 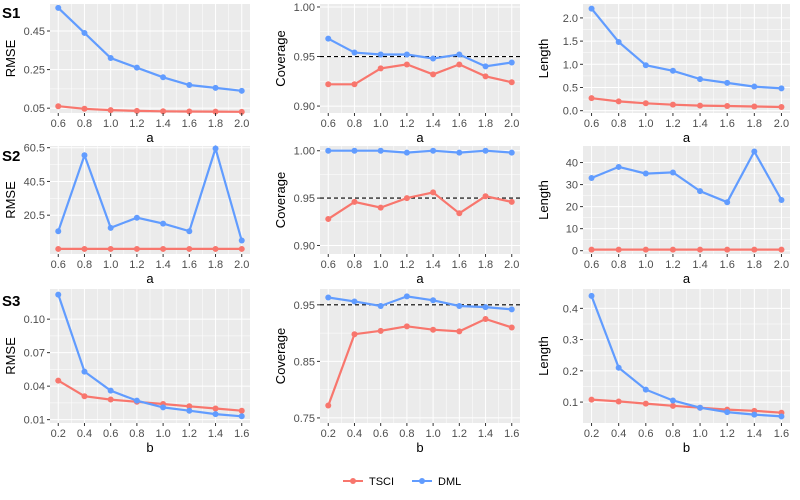 What do you see at coordinates (34, 149) in the screenshot?
I see `p4-ytick-label: 60.5` at bounding box center [34, 149].